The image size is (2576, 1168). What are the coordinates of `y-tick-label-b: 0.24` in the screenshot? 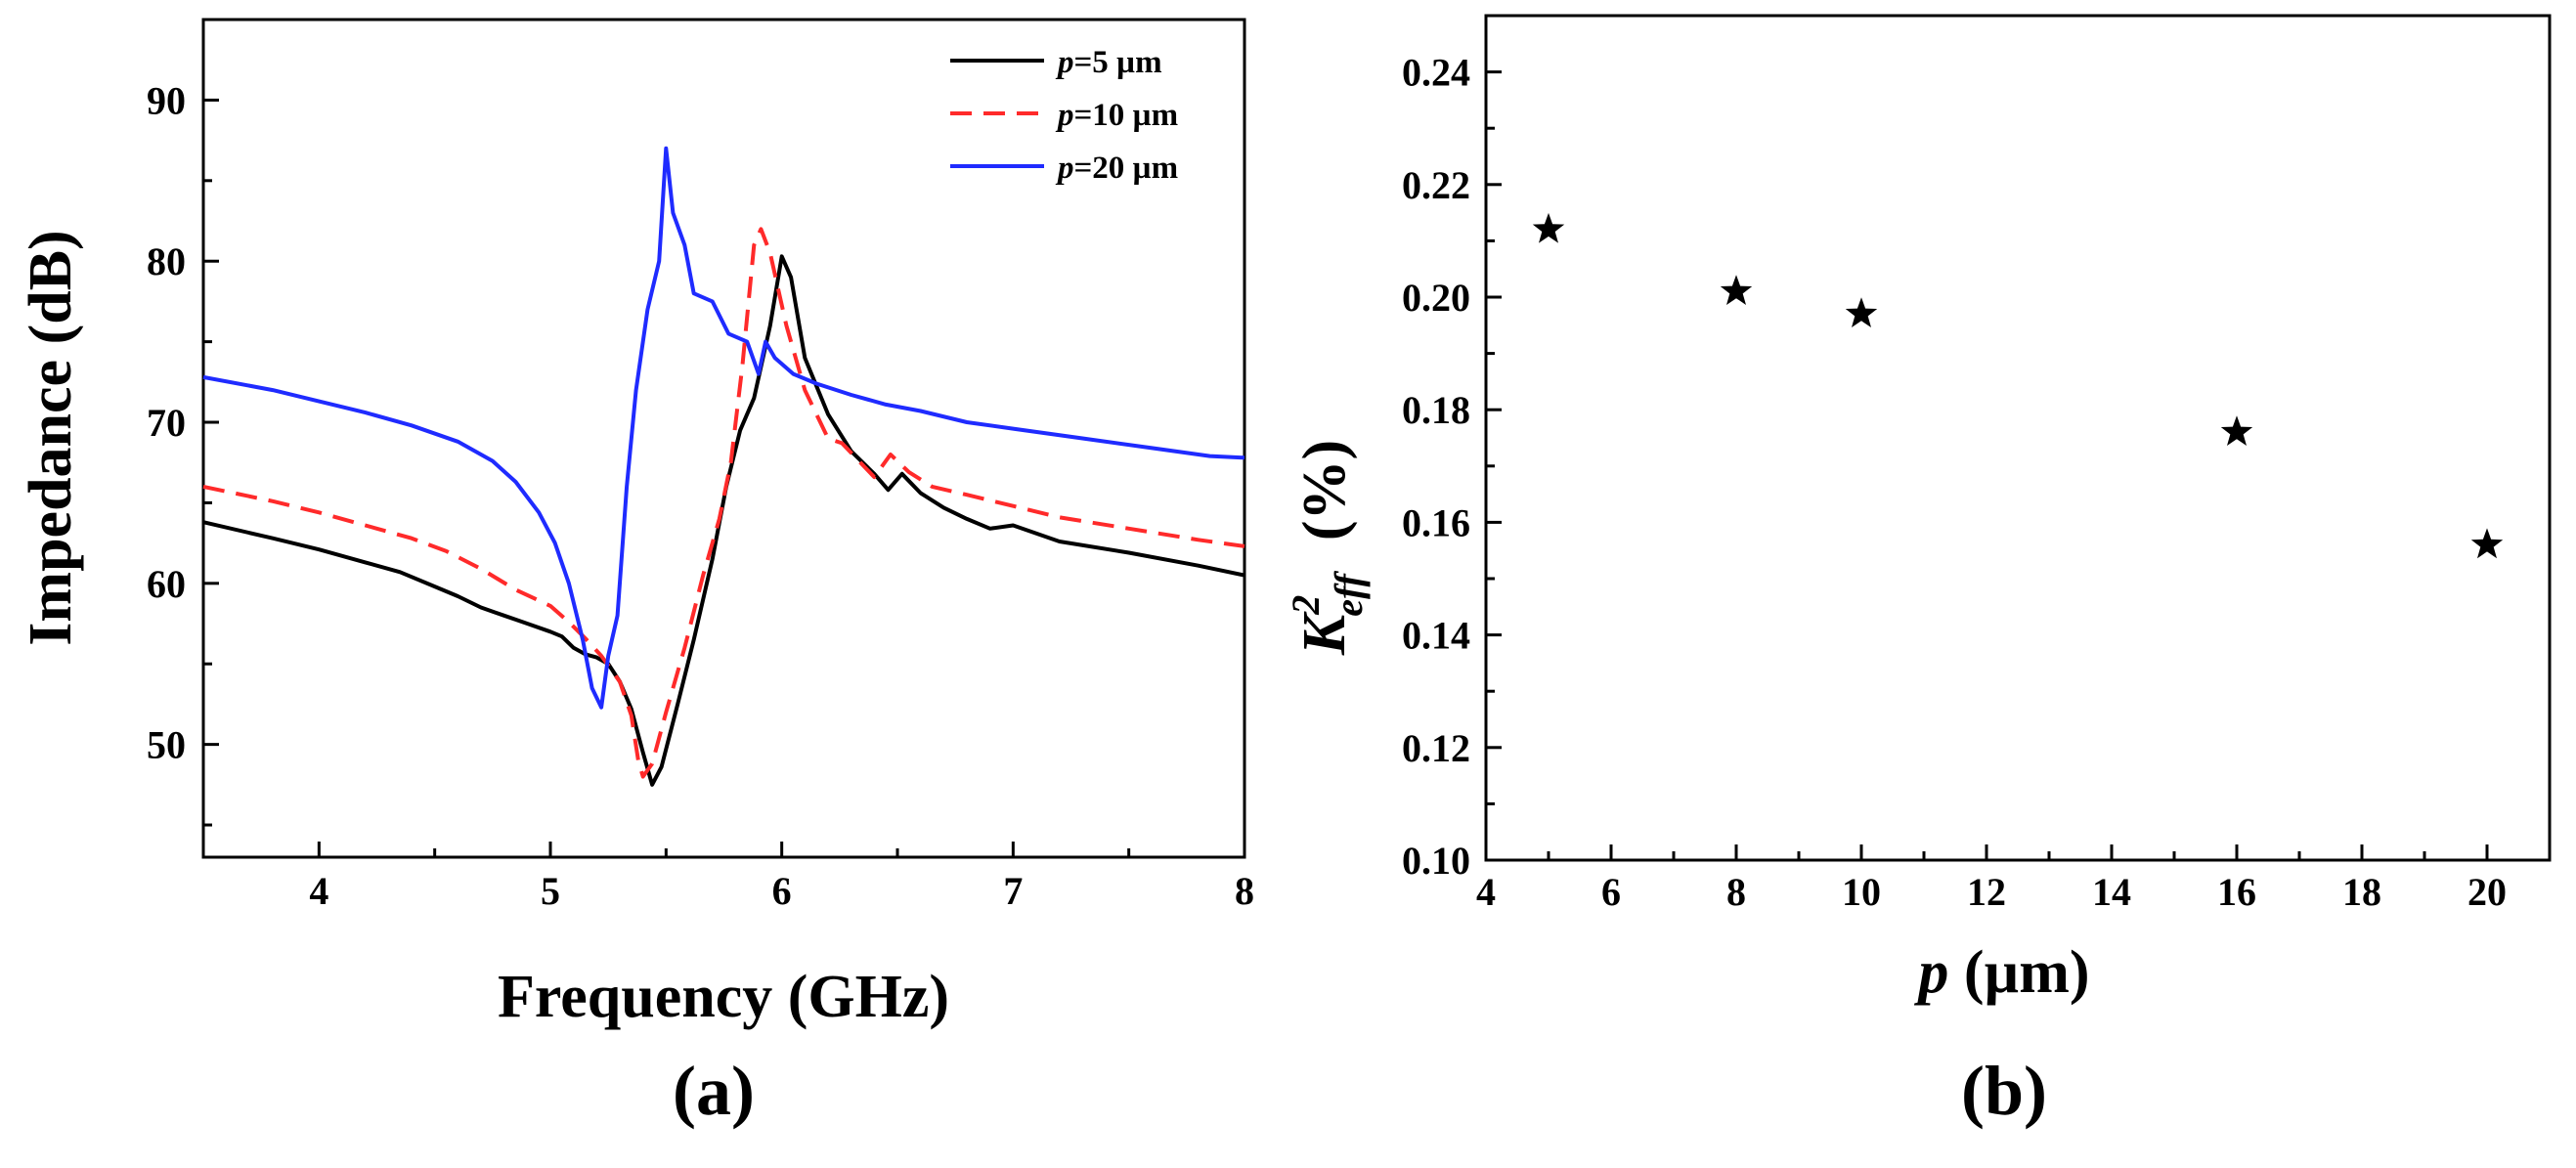 It's located at (1436, 73).